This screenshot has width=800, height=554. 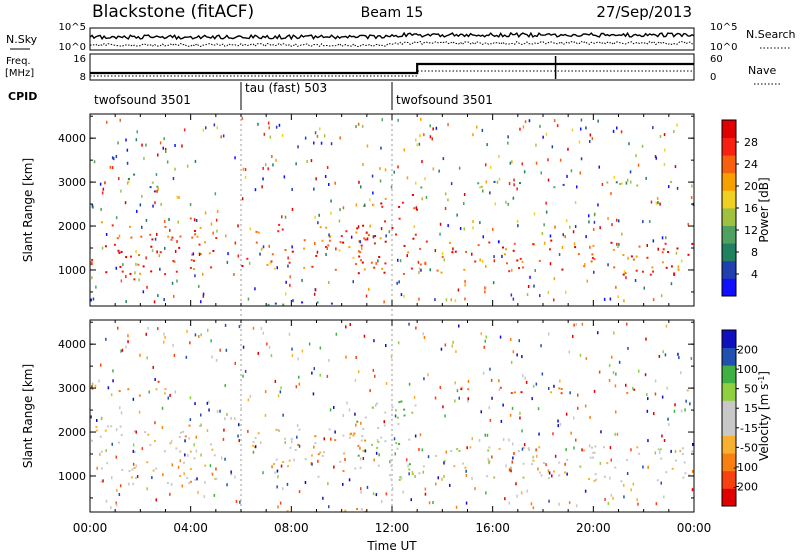 I want to click on y-tick-label: 4000, so click(x=72, y=138).